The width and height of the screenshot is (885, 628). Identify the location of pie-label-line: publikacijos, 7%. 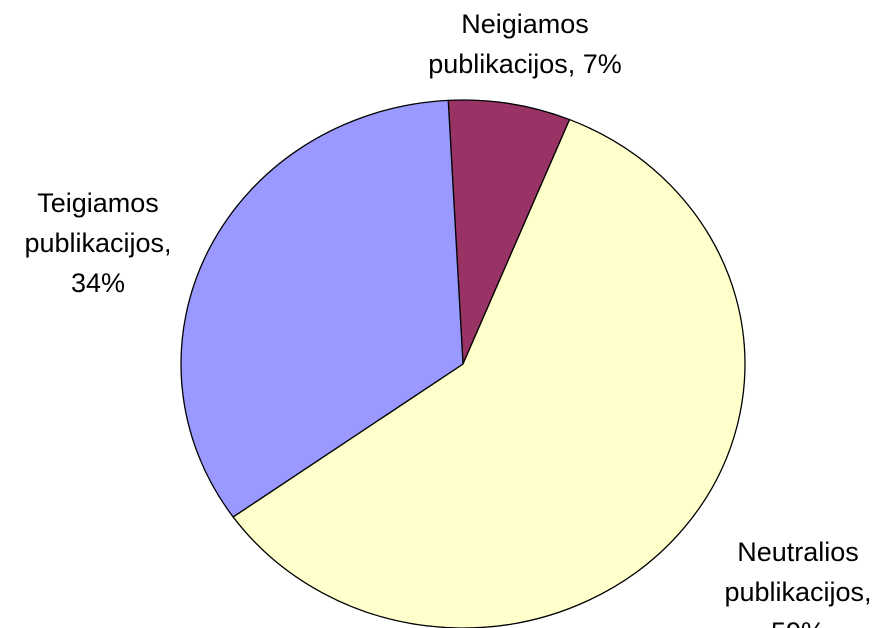
(525, 64).